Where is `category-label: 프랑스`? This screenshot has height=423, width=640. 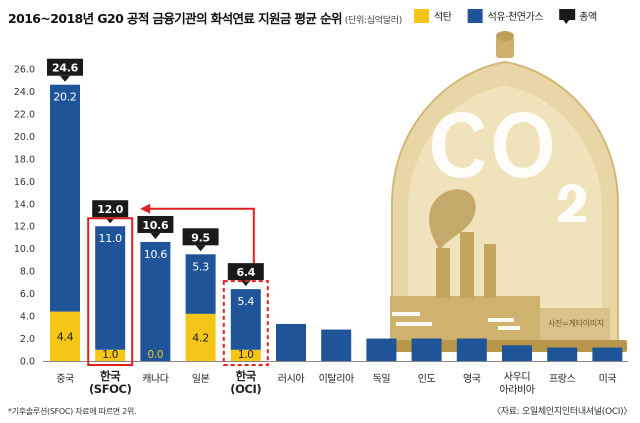
category-label: 프랑스 is located at coordinates (562, 379).